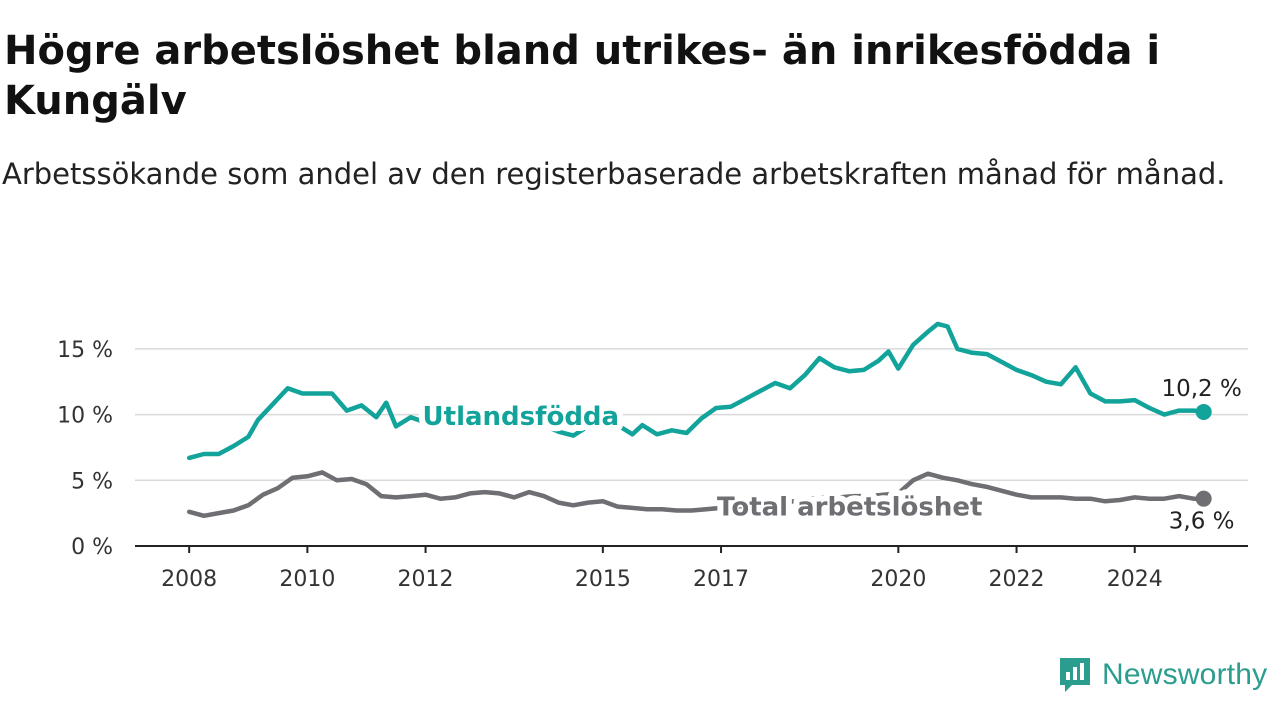  Describe the element at coordinates (721, 579) in the screenshot. I see `x-tick-label: 2017` at that location.